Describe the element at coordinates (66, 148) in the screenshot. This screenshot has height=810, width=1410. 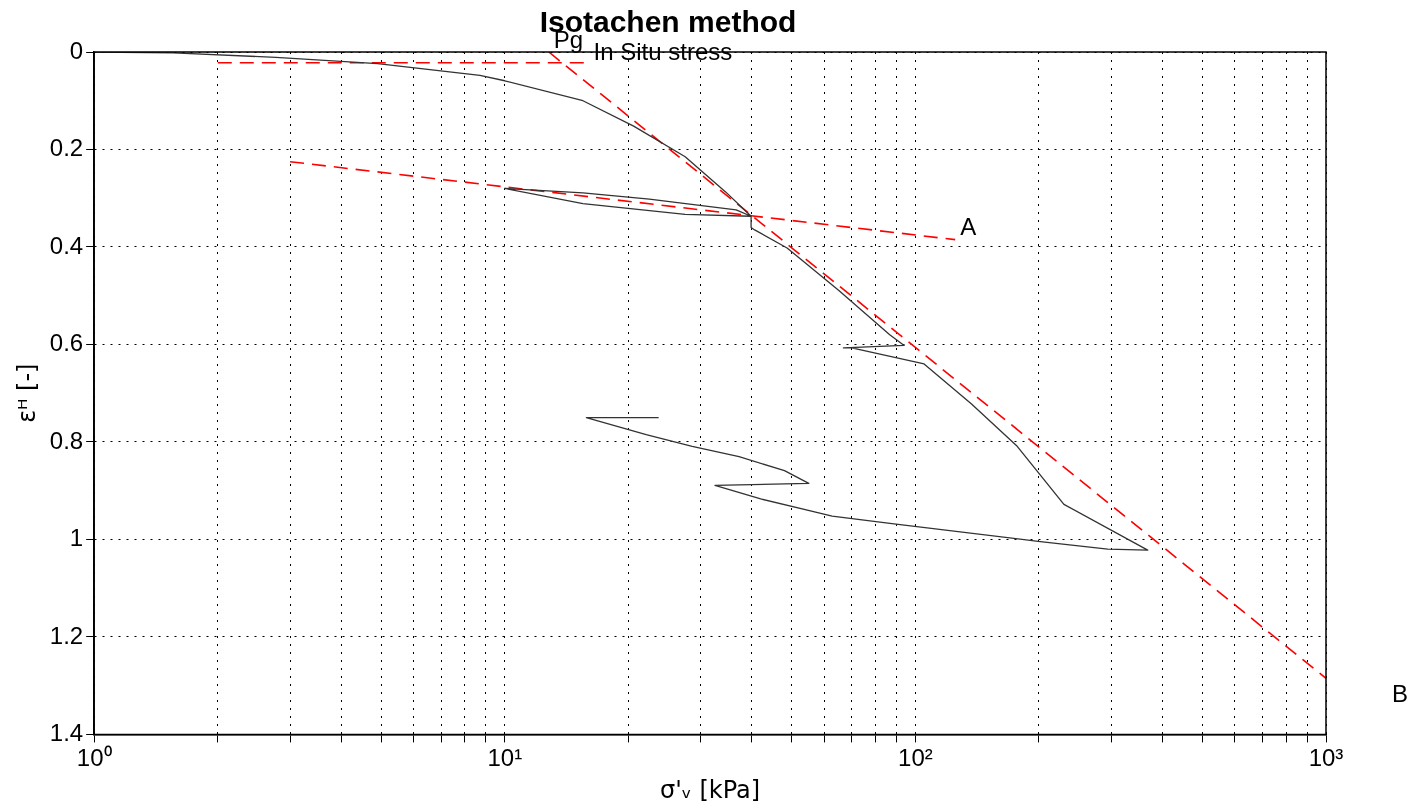
I see `y-tick-label: 0.2` at that location.